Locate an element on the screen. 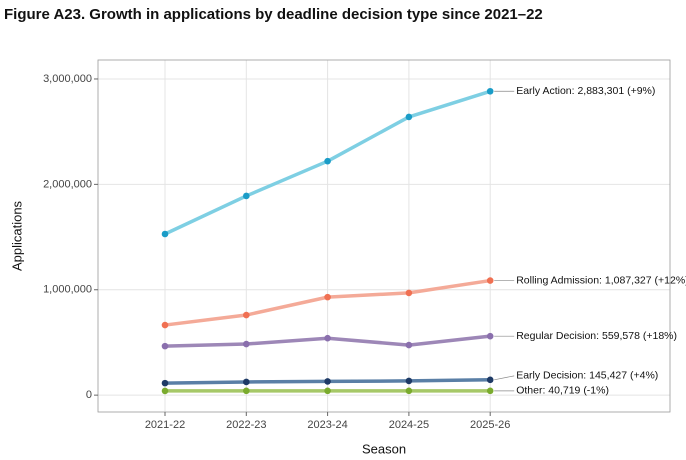 This screenshot has height=460, width=686. data-label: Early Action: 2,883,301 (+9%) is located at coordinates (585, 91).